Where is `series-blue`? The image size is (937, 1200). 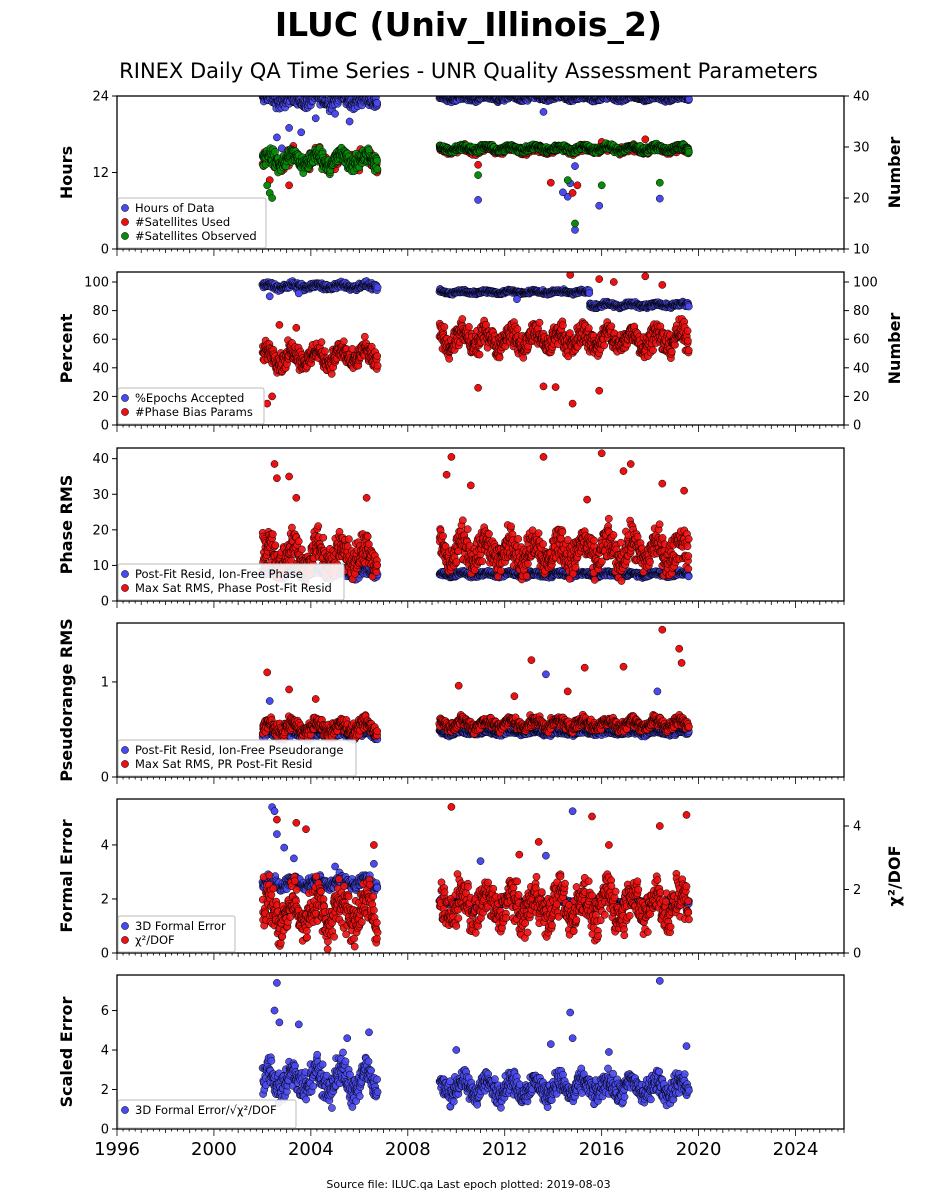
series-blue is located at coordinates (475, 295).